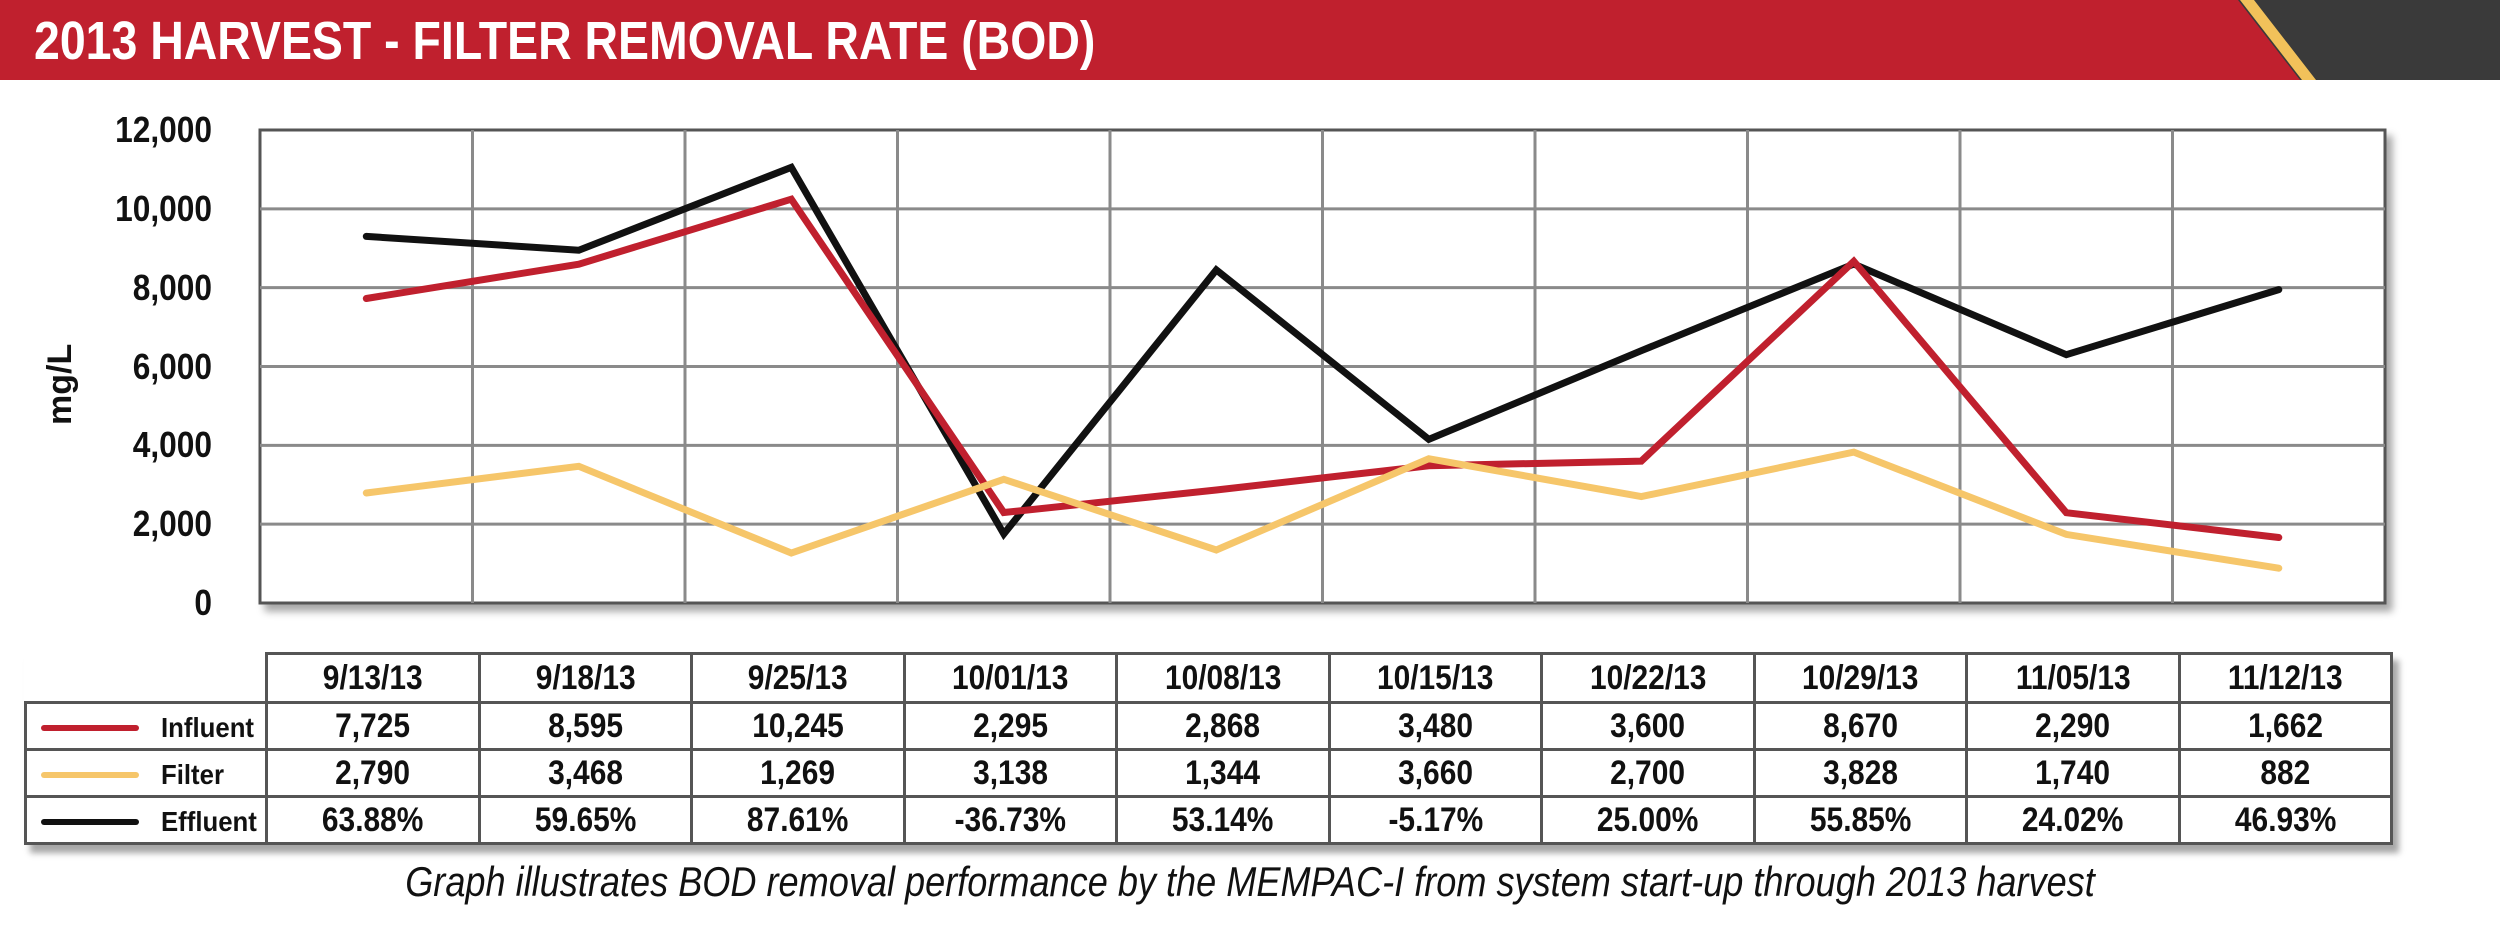  What do you see at coordinates (1322, 510) in the screenshot?
I see `series-line-filter` at bounding box center [1322, 510].